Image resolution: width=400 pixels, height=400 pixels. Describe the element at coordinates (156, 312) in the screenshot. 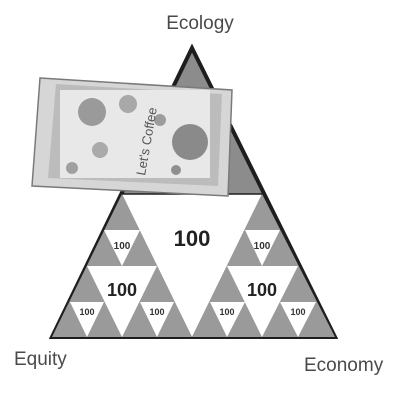

I see `small-value-4: 100` at that location.